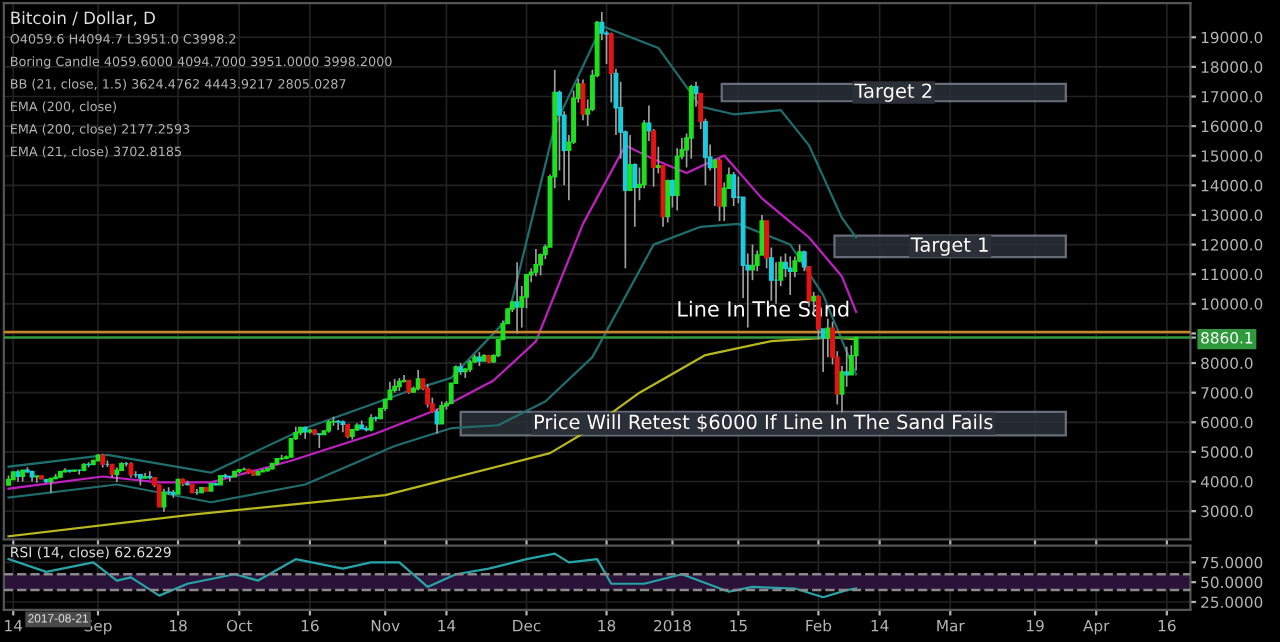 This screenshot has height=642, width=1280. I want to click on band-label: Target 1, so click(949, 246).